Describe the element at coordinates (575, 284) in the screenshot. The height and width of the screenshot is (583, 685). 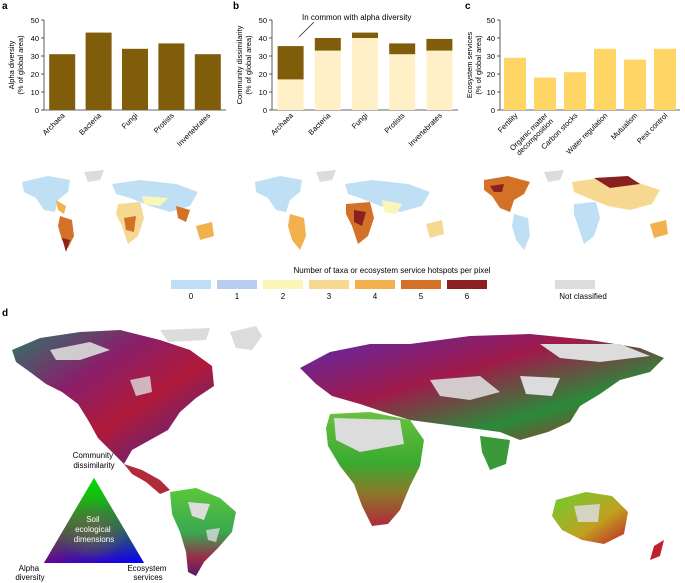
I see `legend-swatch-not-classified` at that location.